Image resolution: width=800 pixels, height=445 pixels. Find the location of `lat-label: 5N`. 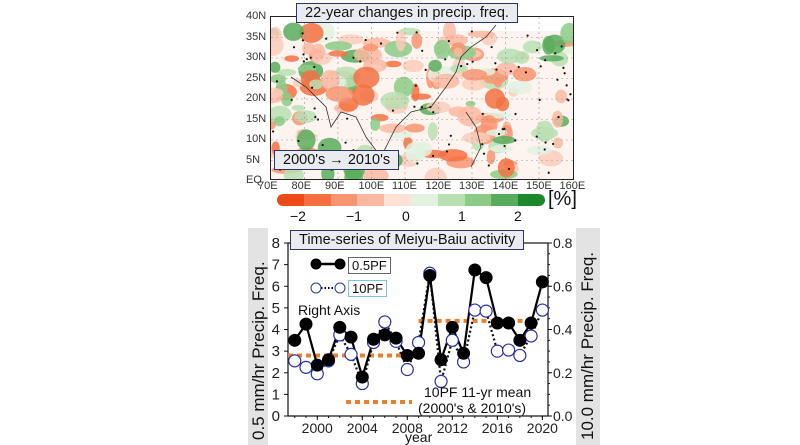

lat-label: 5N is located at coordinates (253, 159).